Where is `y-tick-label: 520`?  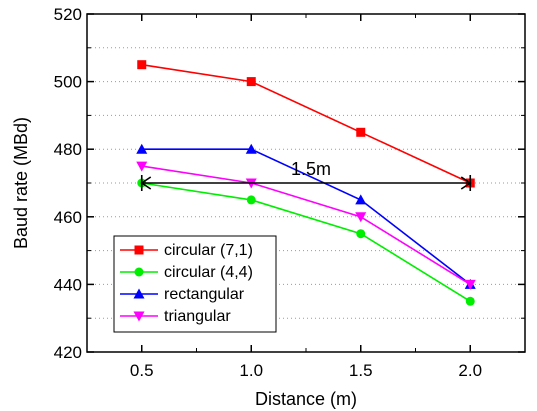 y-tick-label: 520 is located at coordinates (68, 14).